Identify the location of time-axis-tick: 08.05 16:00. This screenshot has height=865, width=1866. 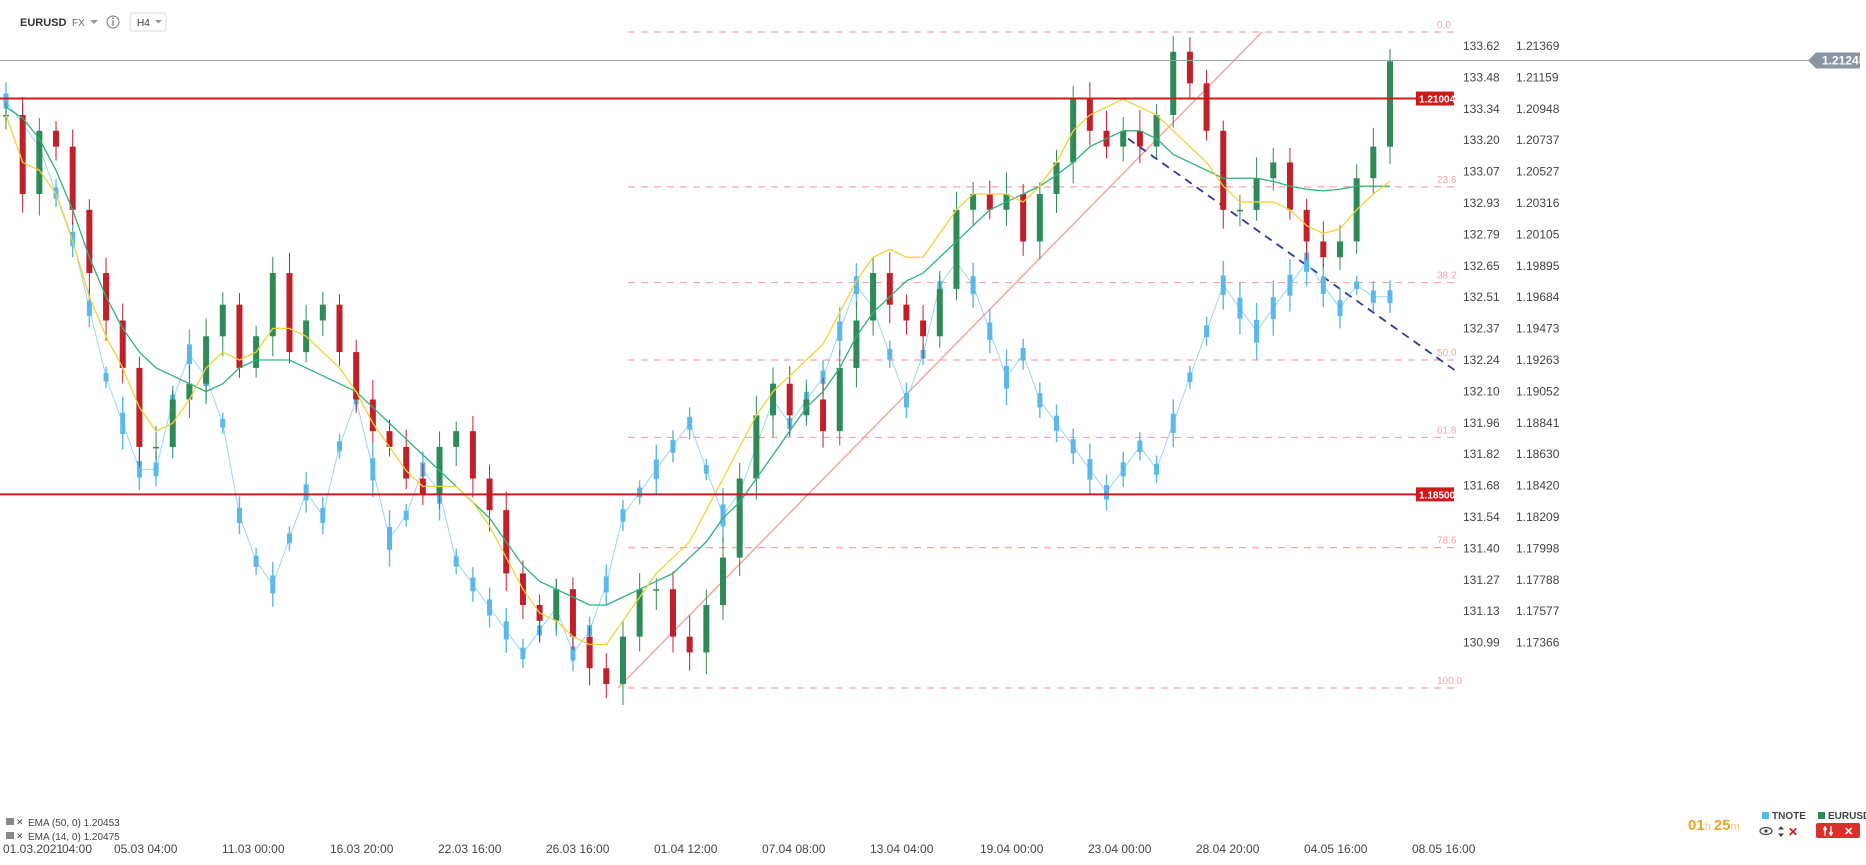
(1444, 849).